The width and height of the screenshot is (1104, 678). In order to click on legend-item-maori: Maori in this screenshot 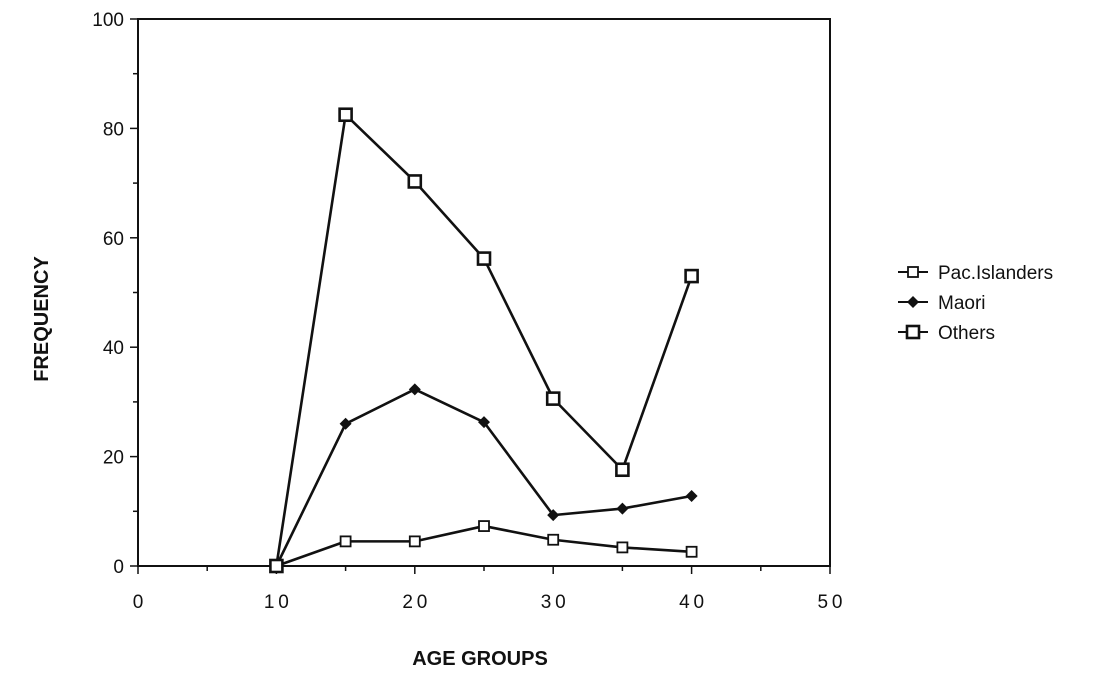, I will do `click(942, 303)`.